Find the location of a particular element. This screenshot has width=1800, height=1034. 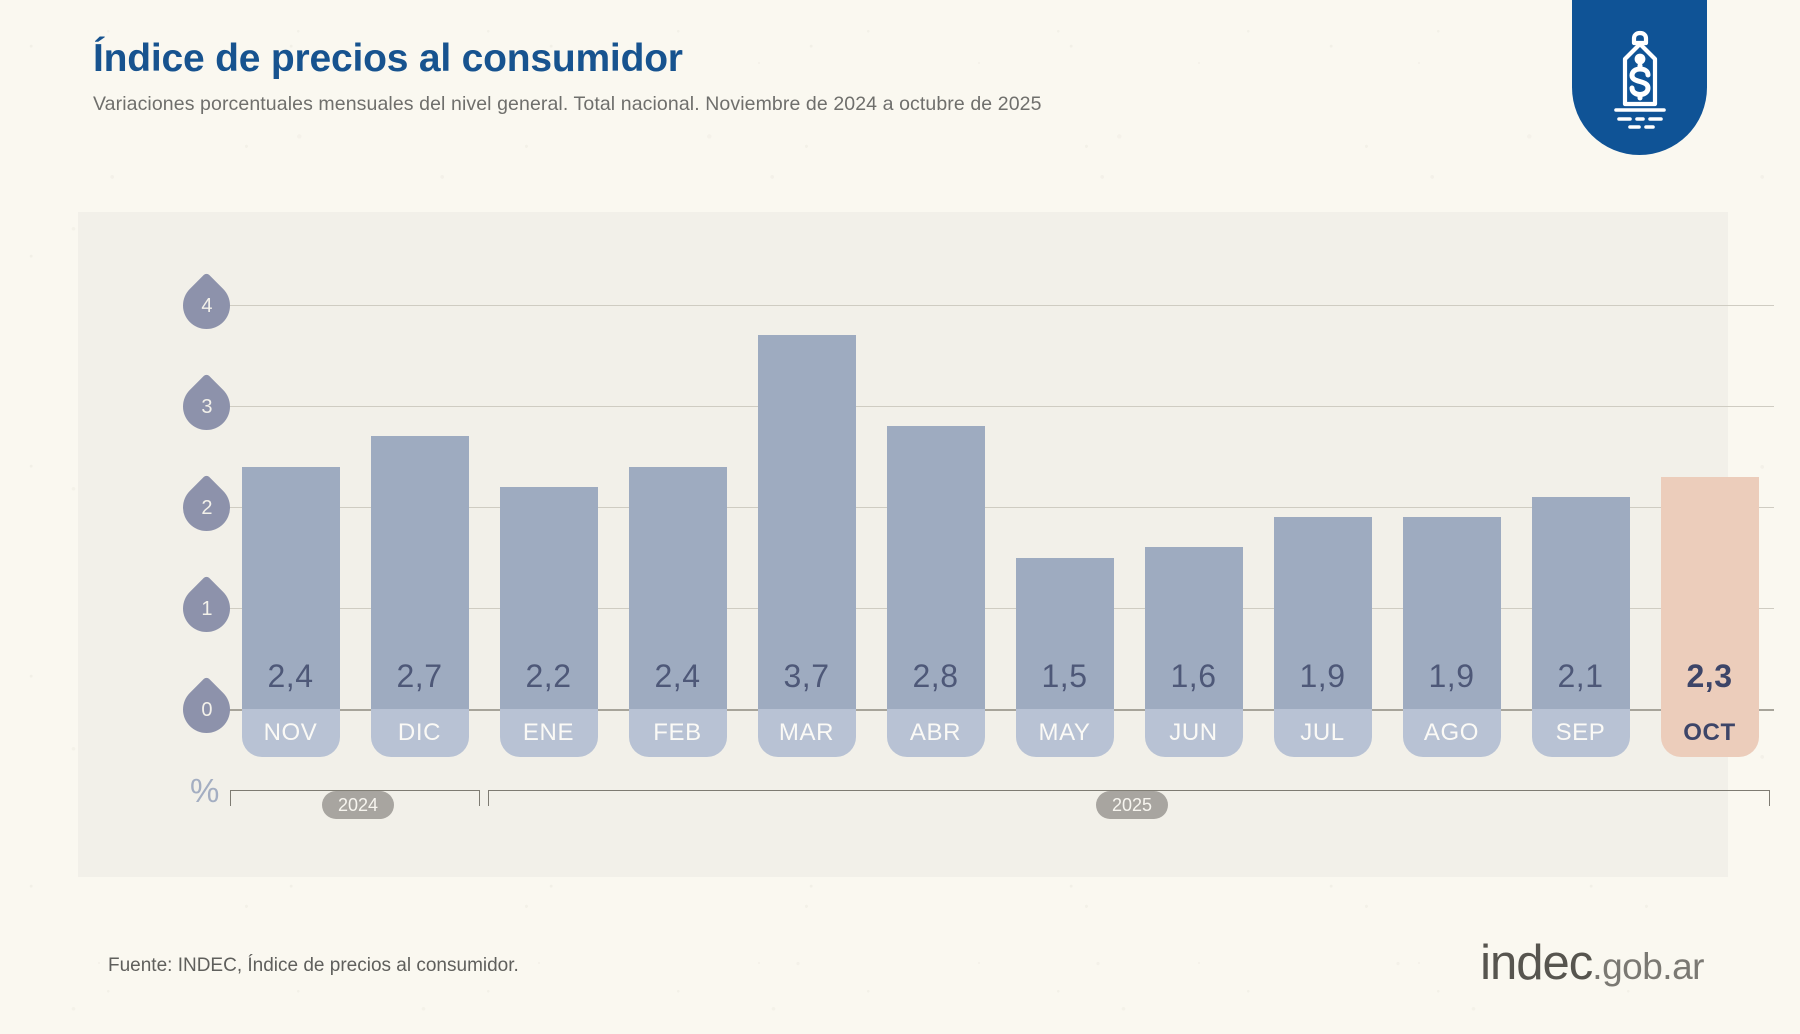

month-chip-ene: ENE is located at coordinates (548, 733).